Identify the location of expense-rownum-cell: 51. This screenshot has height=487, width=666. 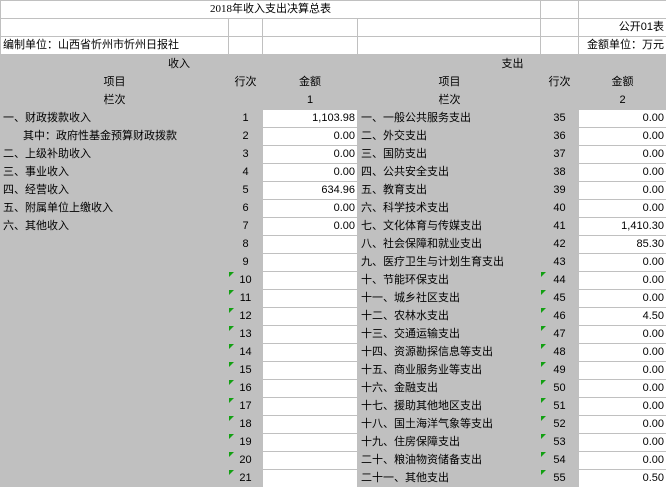
(559, 406).